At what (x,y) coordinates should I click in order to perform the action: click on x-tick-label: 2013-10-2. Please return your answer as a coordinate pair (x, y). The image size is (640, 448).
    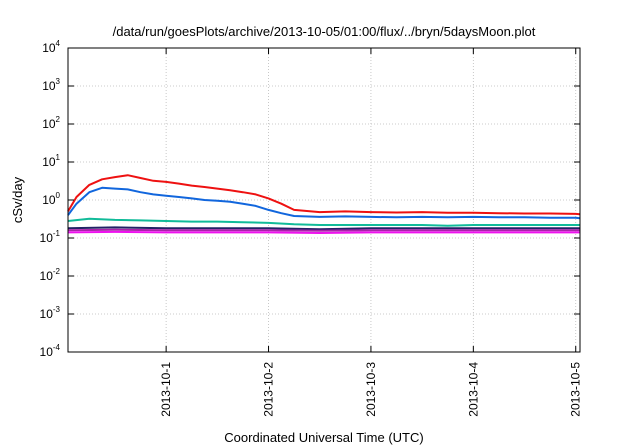
    Looking at the image, I should click on (269, 389).